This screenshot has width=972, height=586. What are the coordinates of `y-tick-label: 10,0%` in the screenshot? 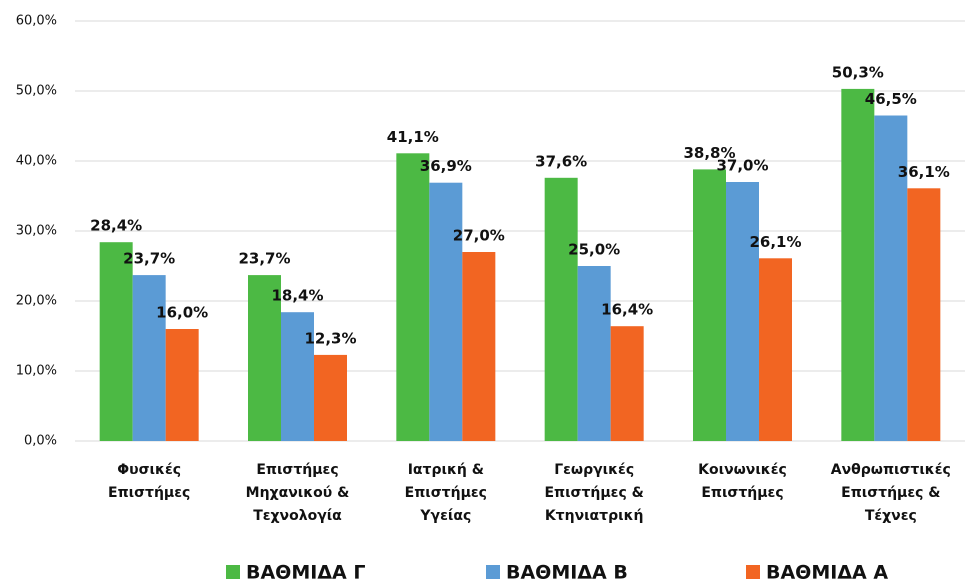 It's located at (36, 371).